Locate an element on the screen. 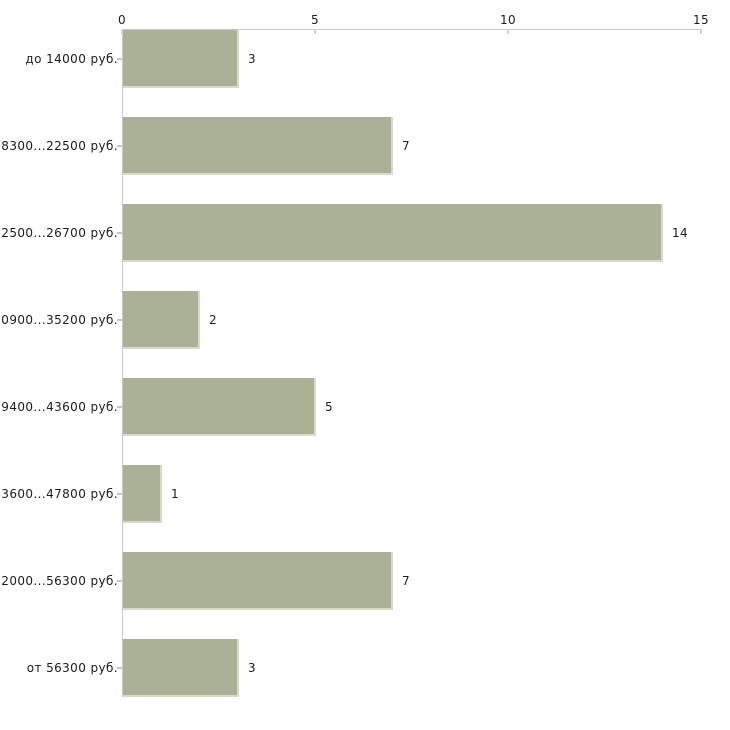 The height and width of the screenshot is (730, 730). category-label: до 14000 руб. is located at coordinates (71, 59).